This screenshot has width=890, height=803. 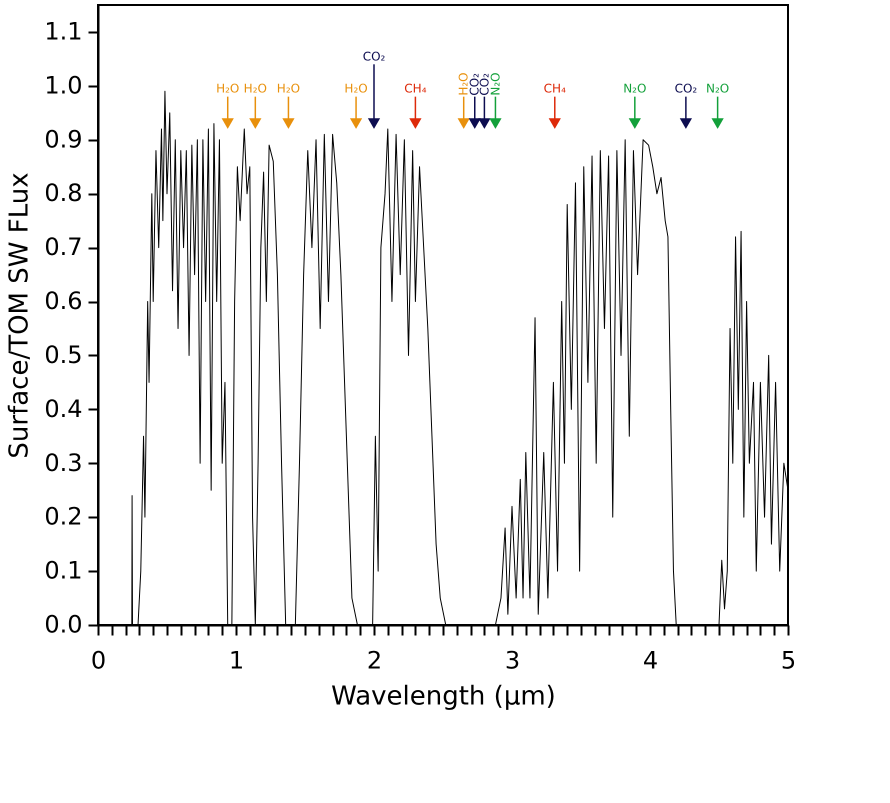 What do you see at coordinates (63, 31) in the screenshot?
I see `y-tick-label: 1.1` at bounding box center [63, 31].